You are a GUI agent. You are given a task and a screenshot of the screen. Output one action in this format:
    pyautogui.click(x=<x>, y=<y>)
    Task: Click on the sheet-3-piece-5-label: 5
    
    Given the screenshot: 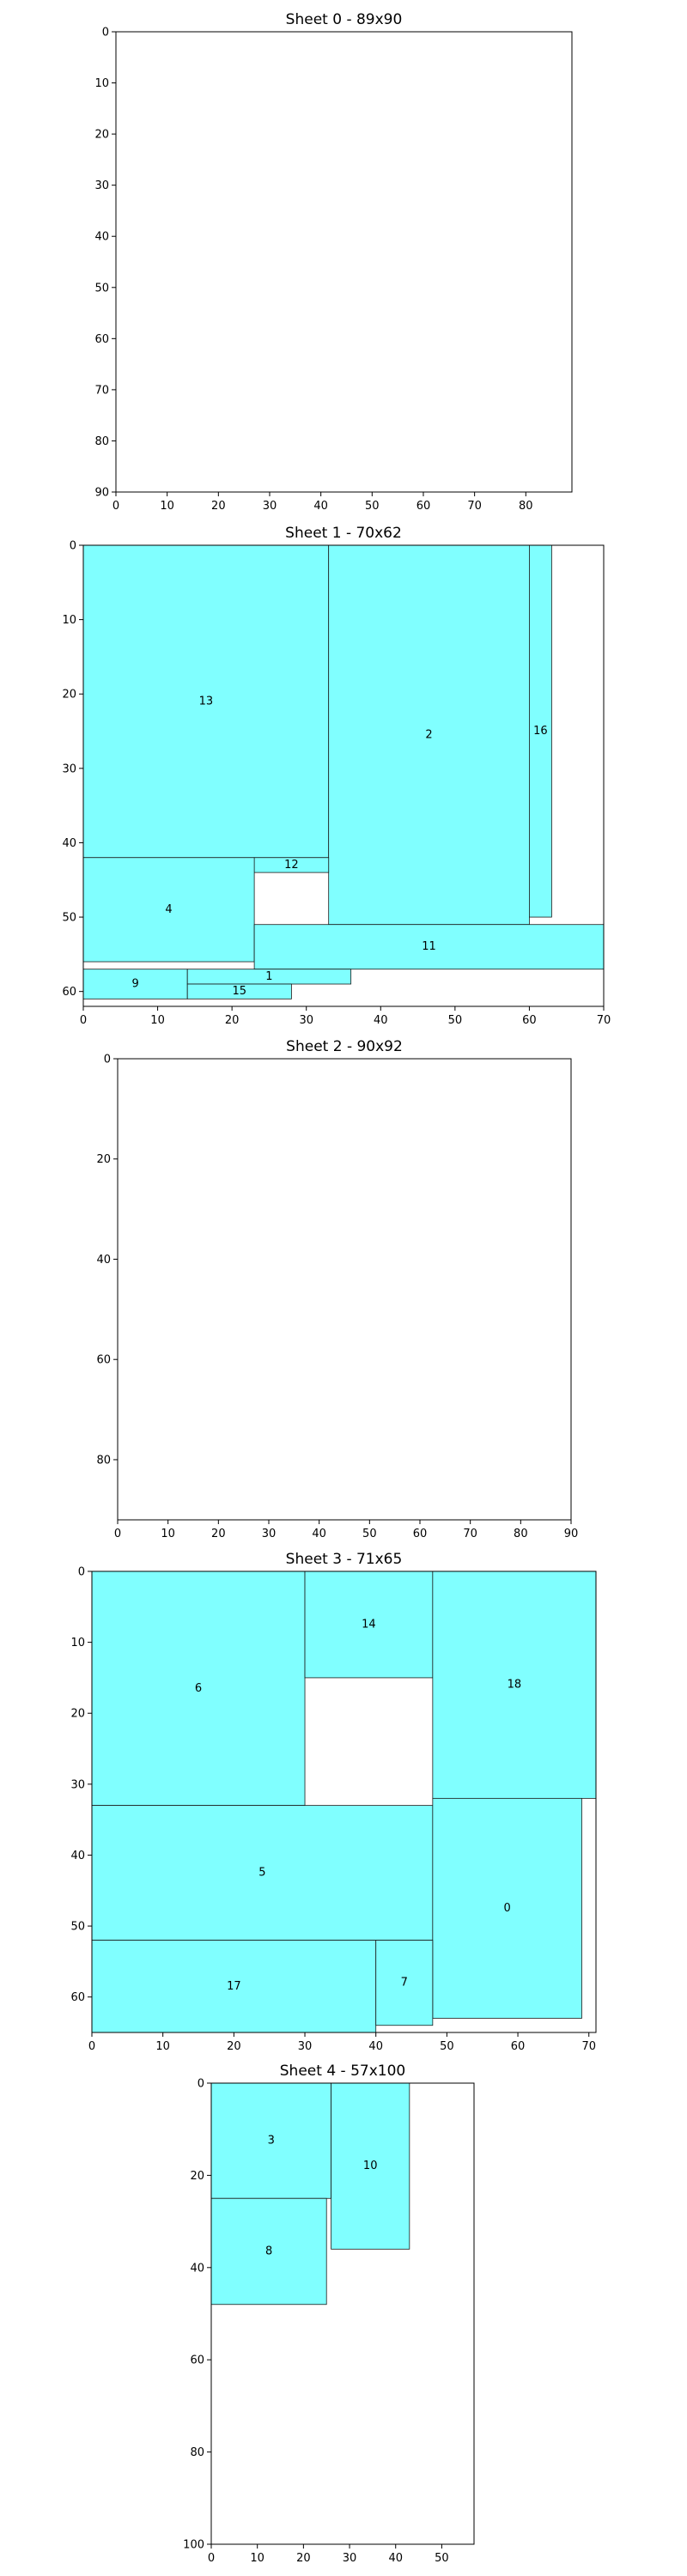 What is the action you would take?
    pyautogui.click(x=261, y=1873)
    